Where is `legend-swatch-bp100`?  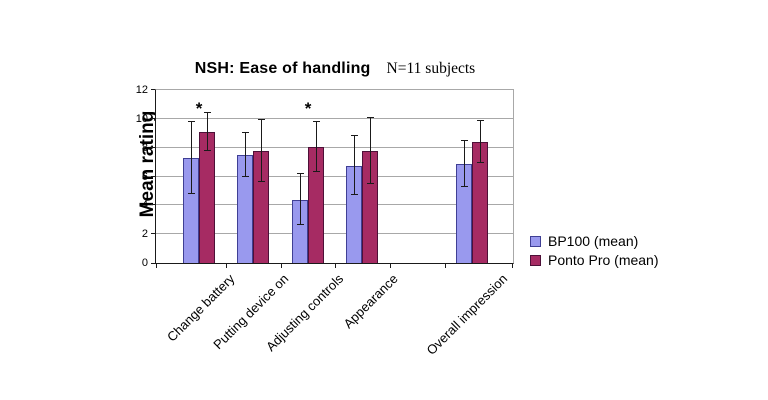
legend-swatch-bp100 is located at coordinates (535, 241).